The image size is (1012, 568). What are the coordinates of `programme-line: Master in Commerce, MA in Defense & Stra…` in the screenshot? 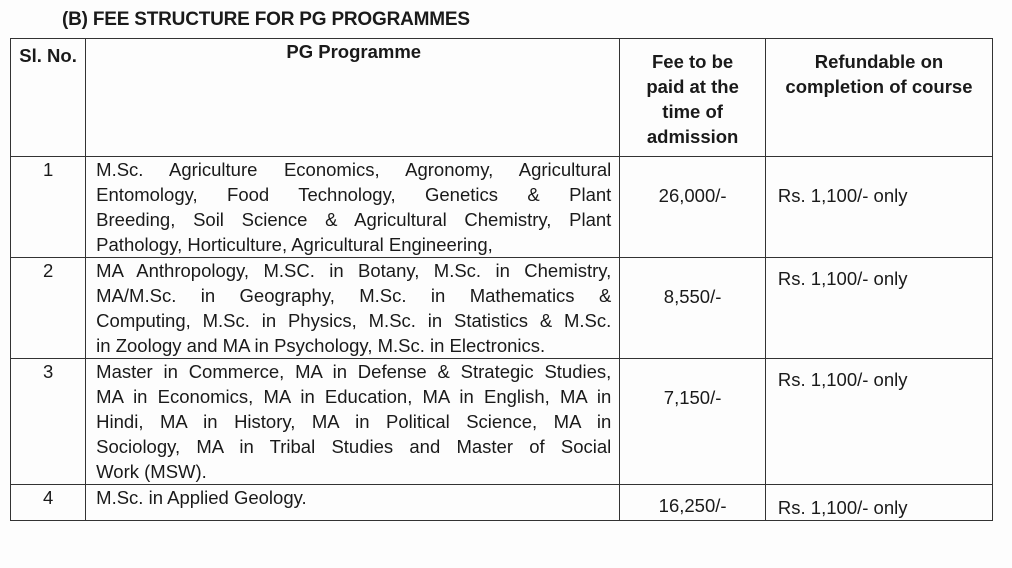 It's located at (354, 371).